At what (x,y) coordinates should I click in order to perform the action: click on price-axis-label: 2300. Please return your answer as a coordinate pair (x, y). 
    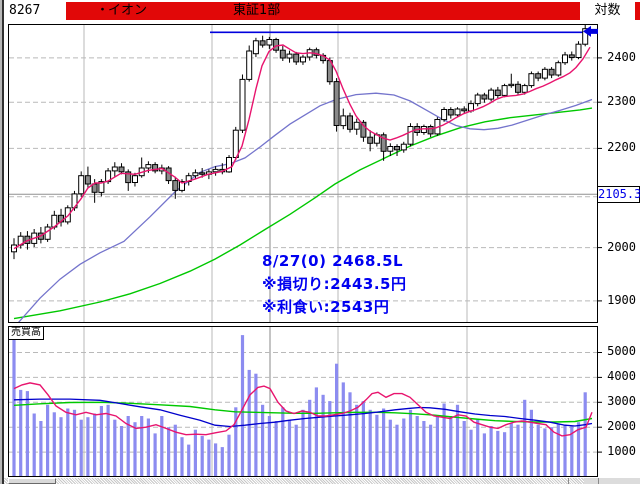
    Looking at the image, I should click on (621, 101).